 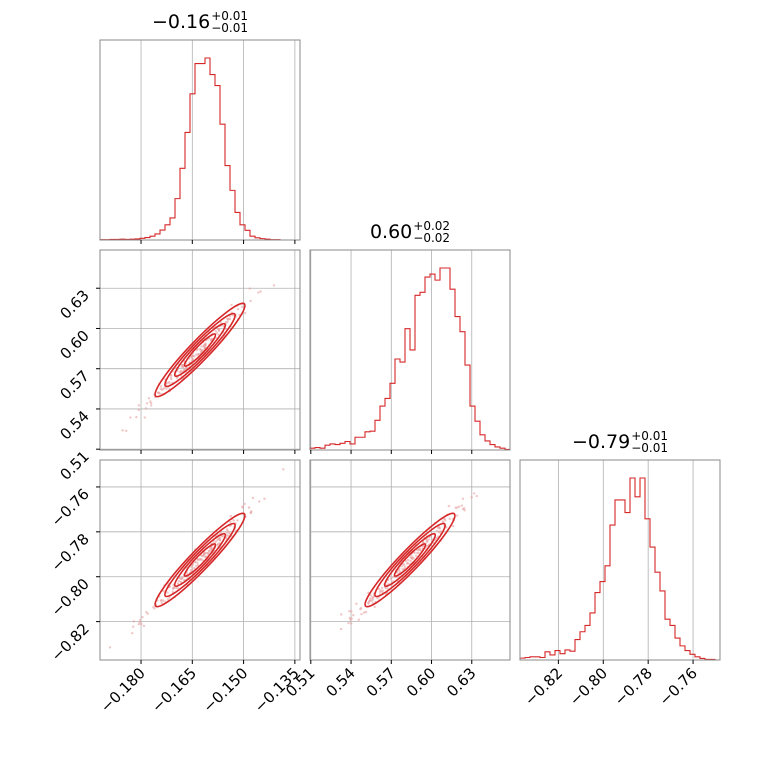 I want to click on panel-hist-0: −0.16 +0.01−0.01, so click(x=200, y=126).